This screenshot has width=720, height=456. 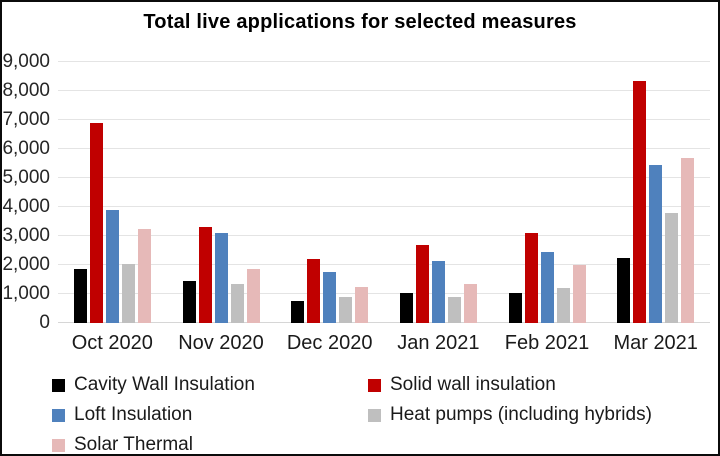 I want to click on x-axis-label: Feb 2021, so click(x=547, y=343).